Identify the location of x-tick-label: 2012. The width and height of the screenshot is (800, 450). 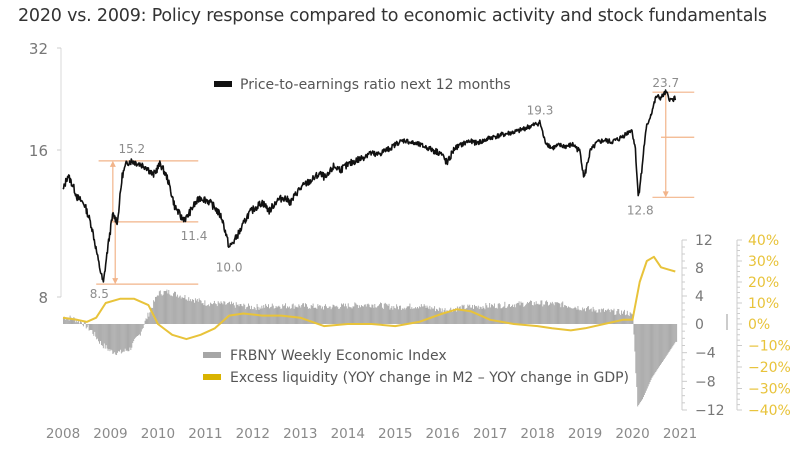
(253, 434).